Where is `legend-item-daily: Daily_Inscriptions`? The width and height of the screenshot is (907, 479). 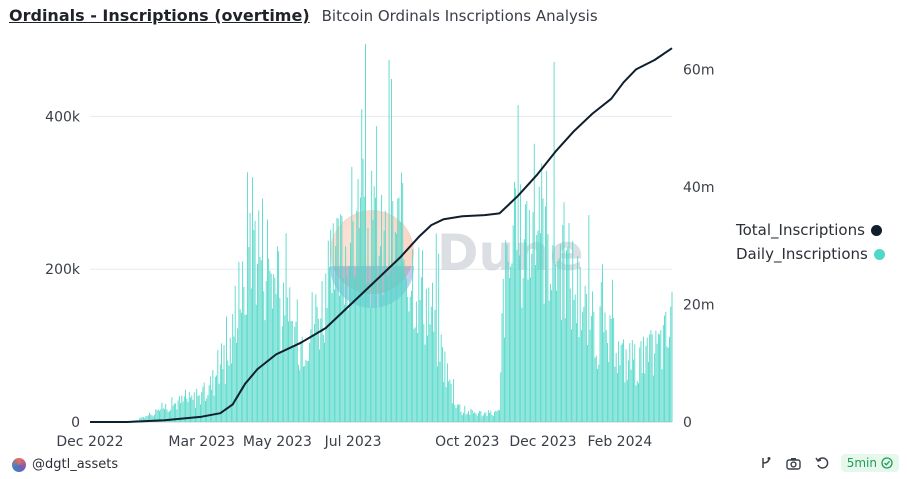
legend-item-daily: Daily_Inscriptions is located at coordinates (810, 254).